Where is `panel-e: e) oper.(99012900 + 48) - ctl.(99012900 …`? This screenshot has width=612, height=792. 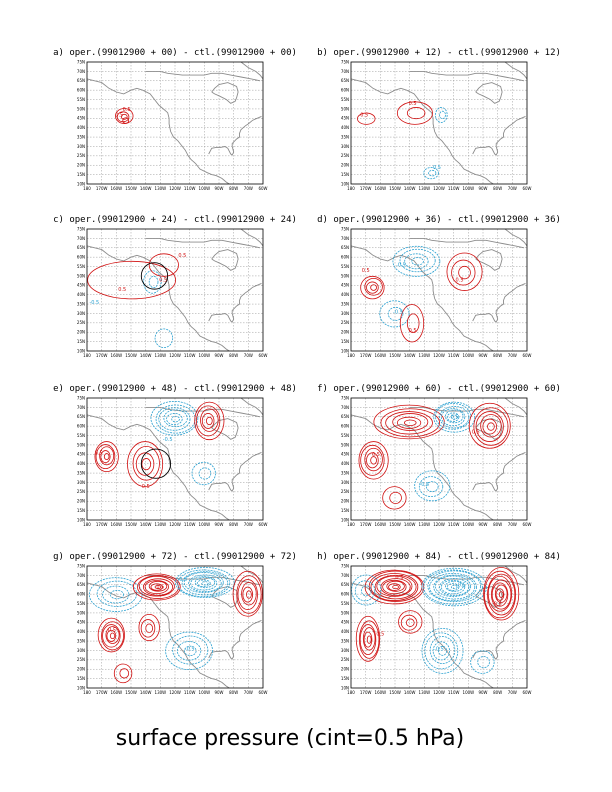
panel-e: e) oper.(99012900 + 48) - ctl.(99012900 … is located at coordinates (175, 455).